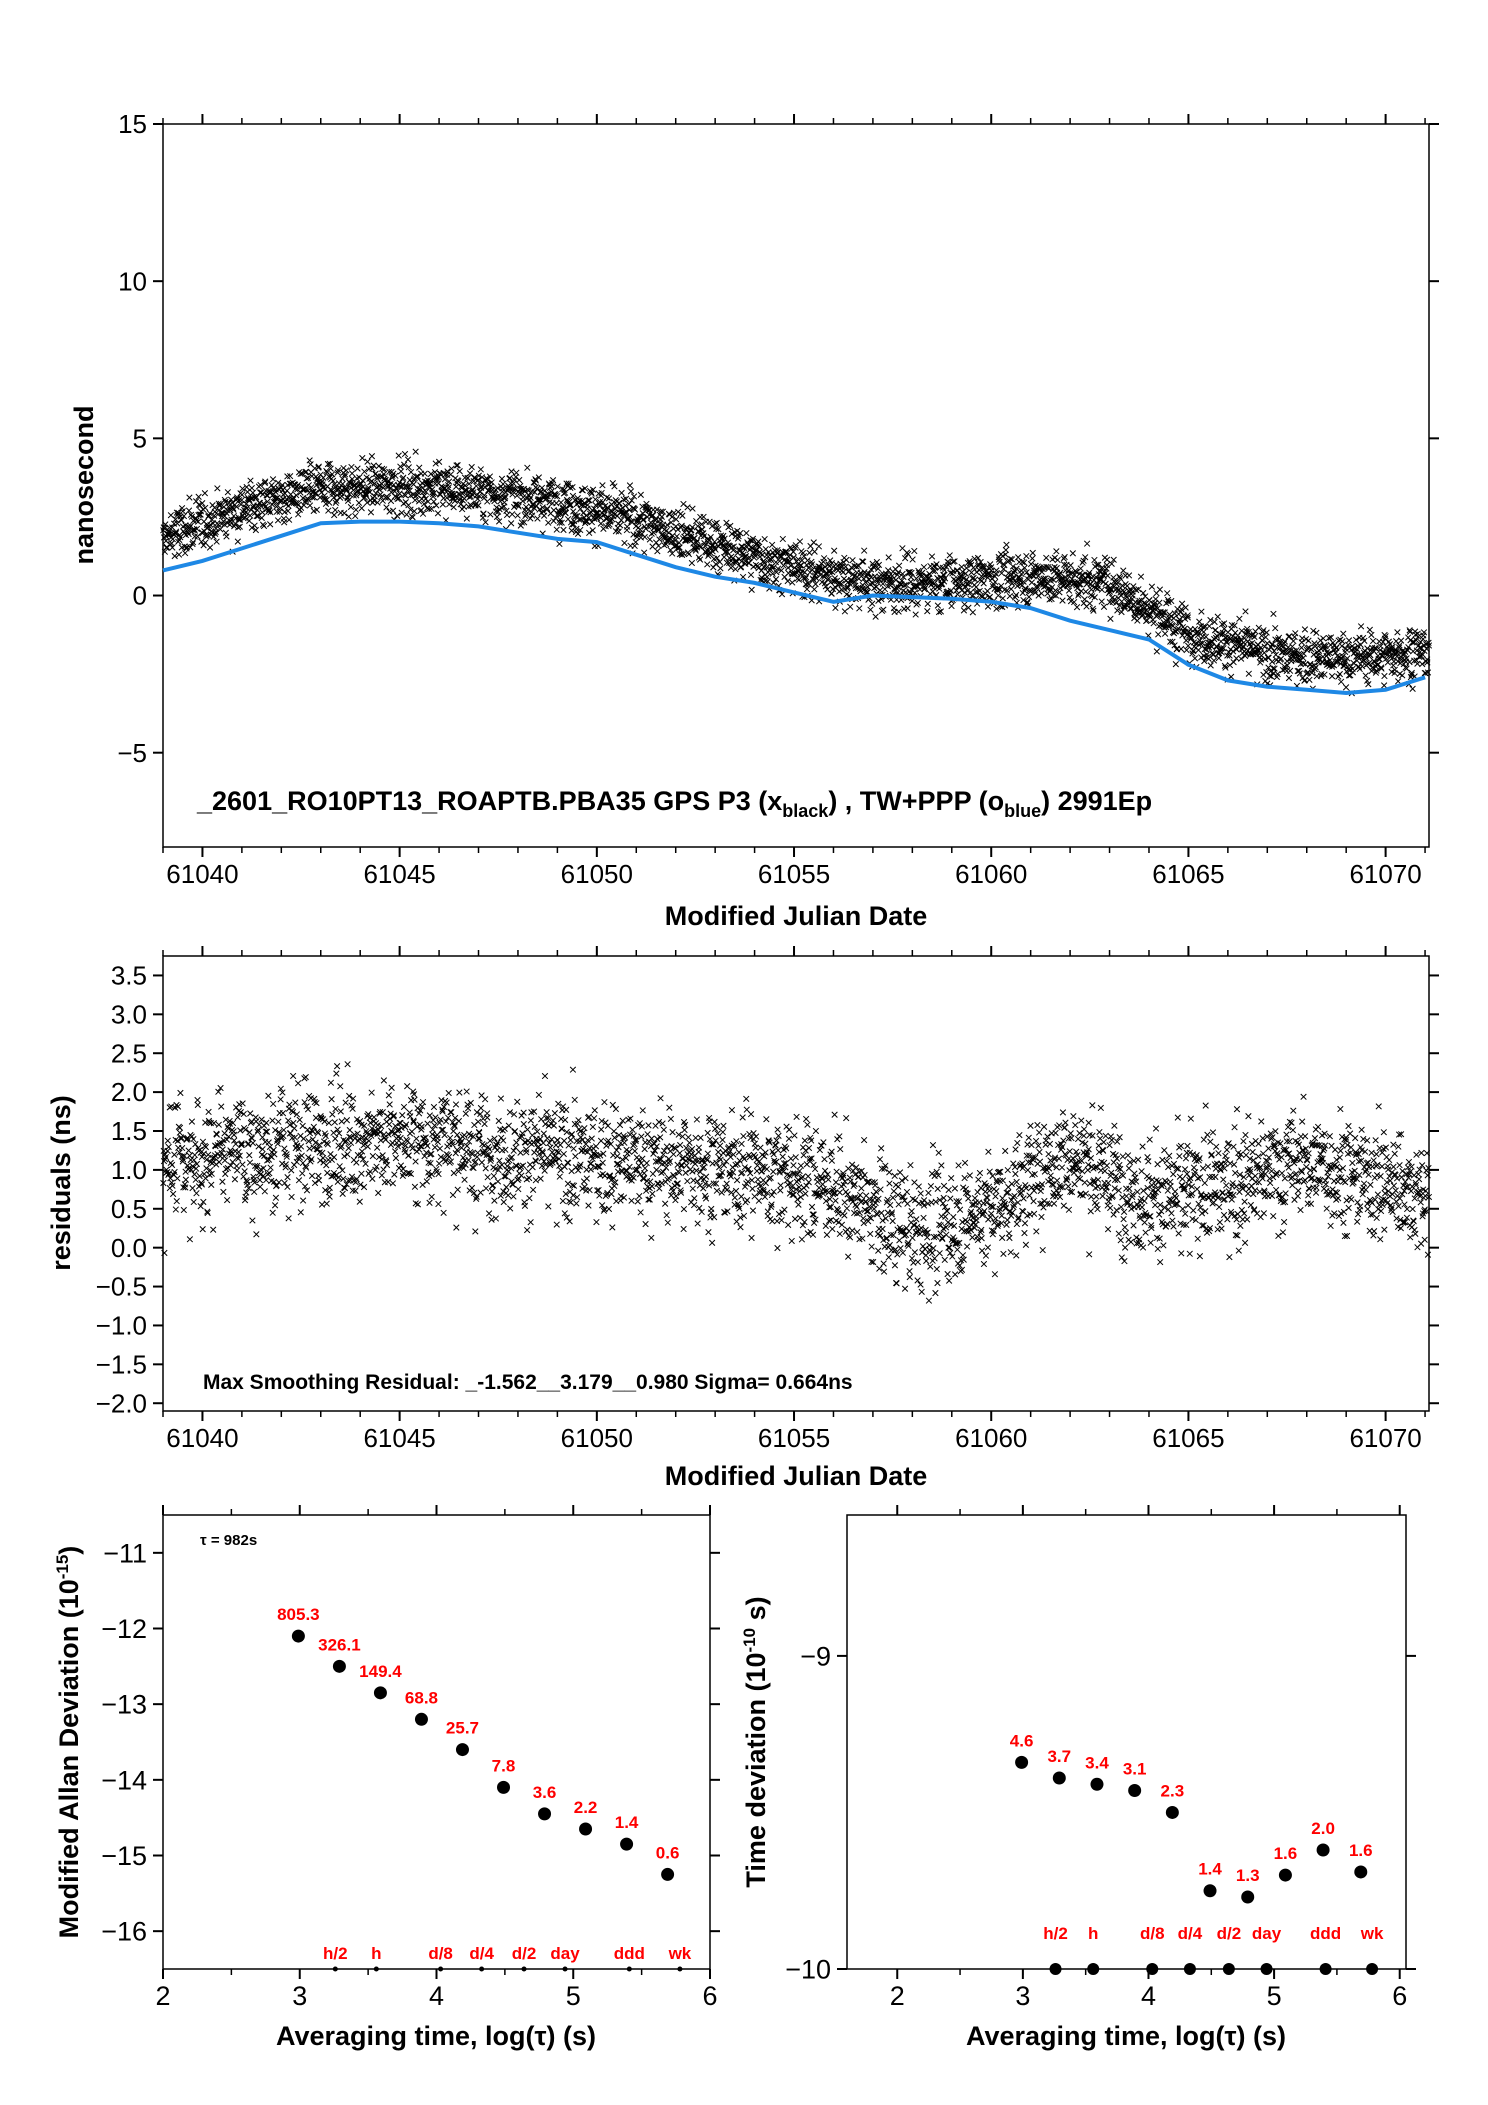 This screenshot has width=1488, height=2105. I want to click on y-tick-label: 1.0, so click(129, 1170).